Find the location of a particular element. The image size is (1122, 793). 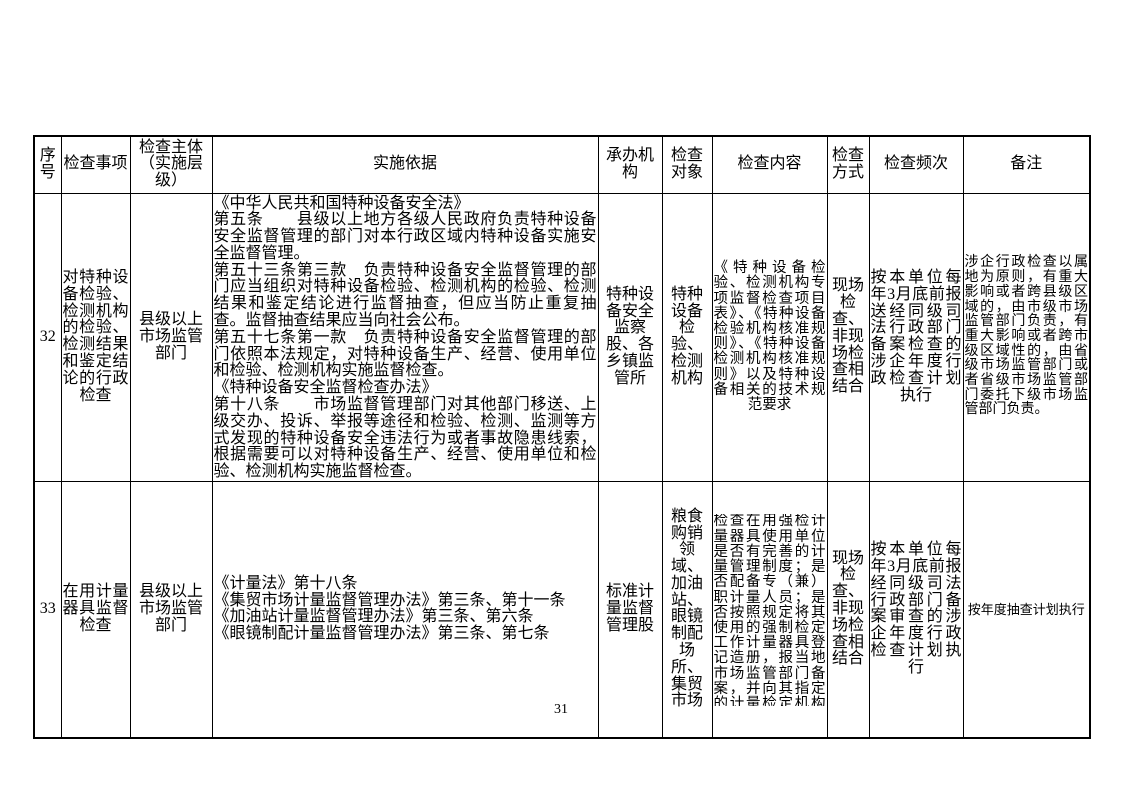

column-header-content: 检查内容 is located at coordinates (769, 164).